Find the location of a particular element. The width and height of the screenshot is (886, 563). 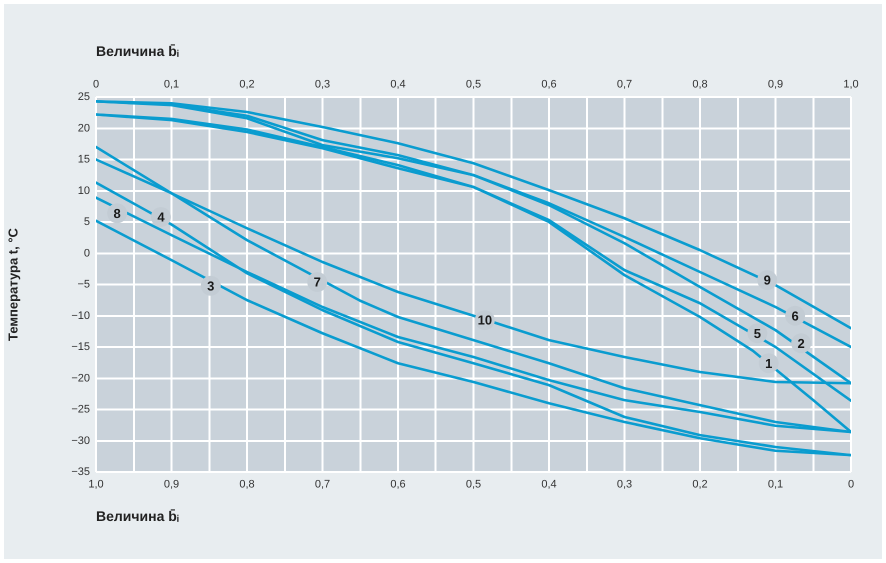

x2-tick-label: 0,1 is located at coordinates (172, 84).